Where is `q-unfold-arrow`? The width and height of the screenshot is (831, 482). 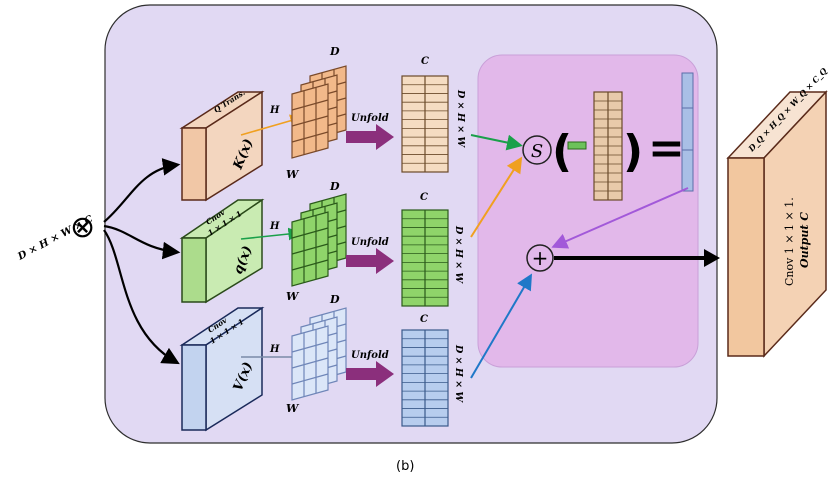
q-unfold-arrow is located at coordinates (370, 261).